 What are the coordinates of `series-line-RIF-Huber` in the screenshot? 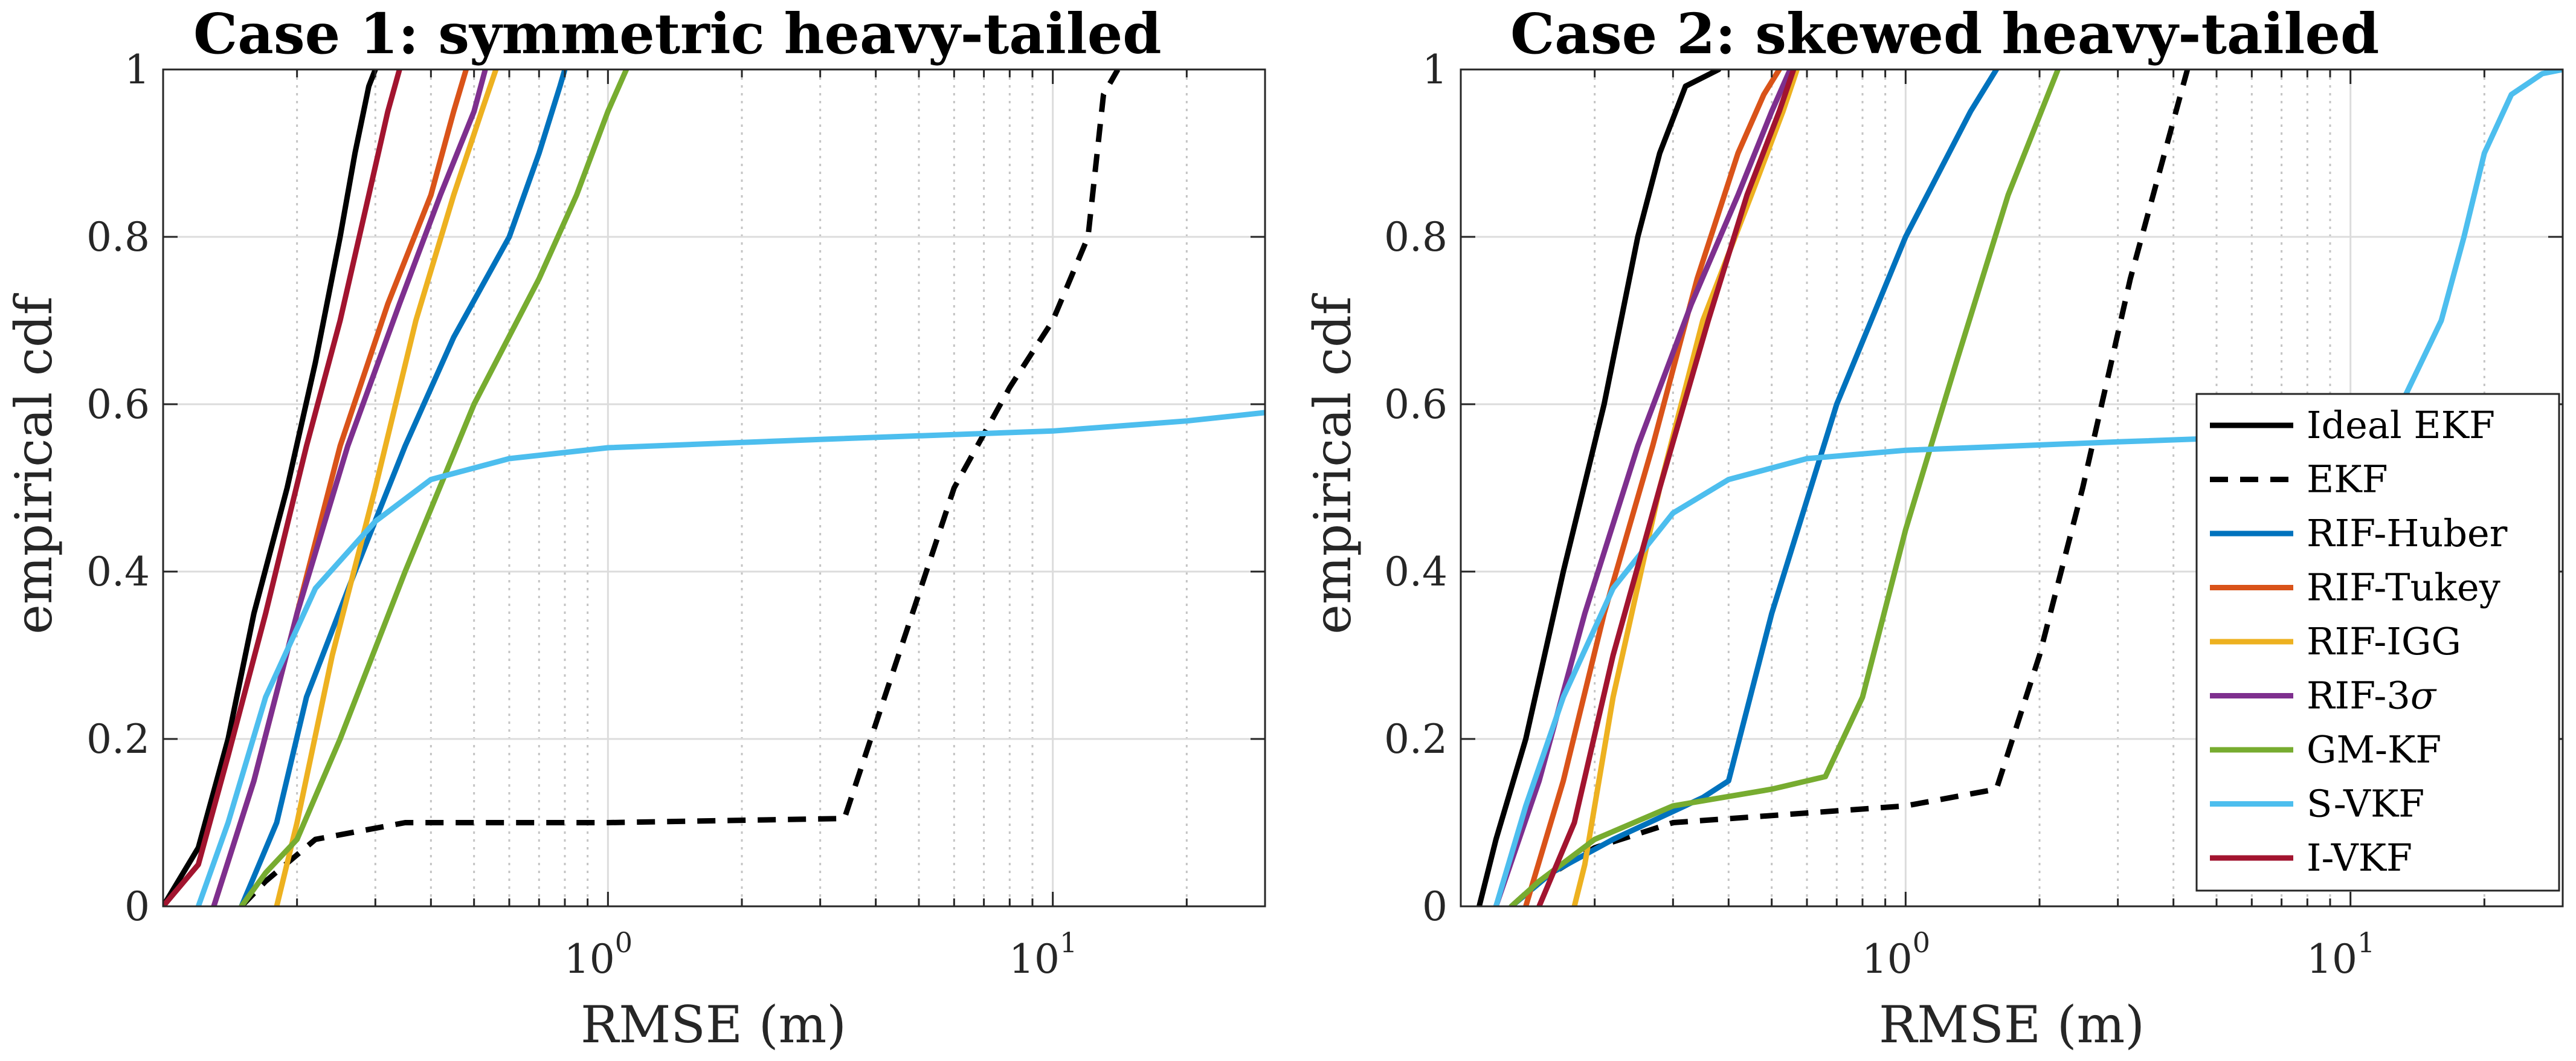 It's located at (404, 487).